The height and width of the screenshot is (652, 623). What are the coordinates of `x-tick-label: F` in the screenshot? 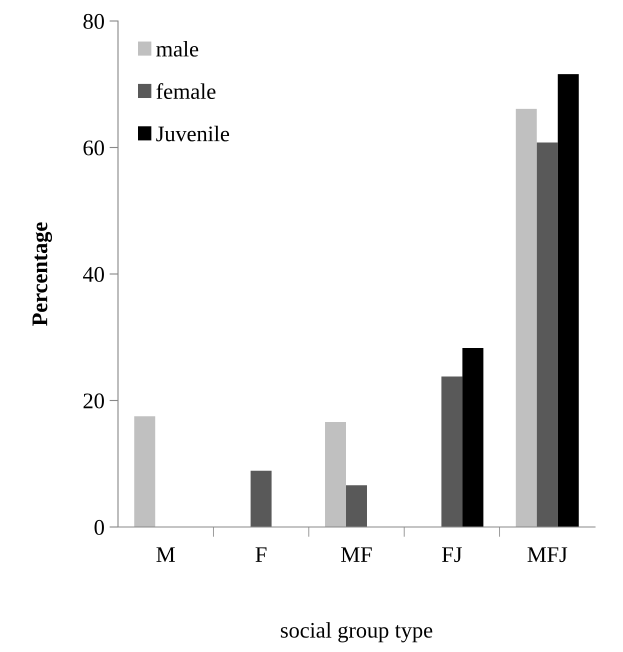 It's located at (261, 554).